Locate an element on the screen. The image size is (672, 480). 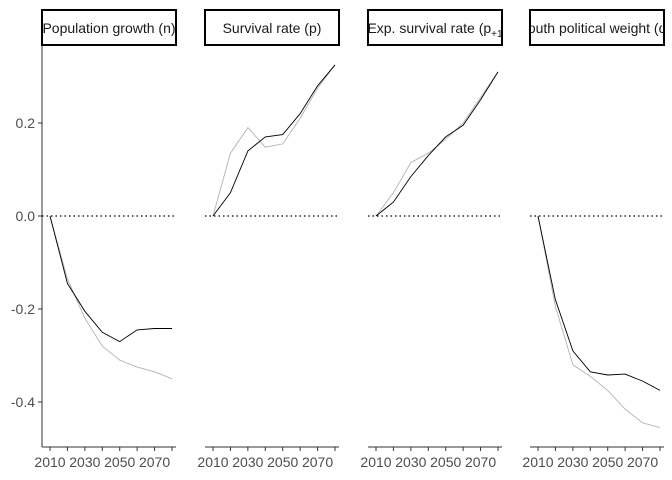
y-tick-label: -0.2 is located at coordinates (23, 309).